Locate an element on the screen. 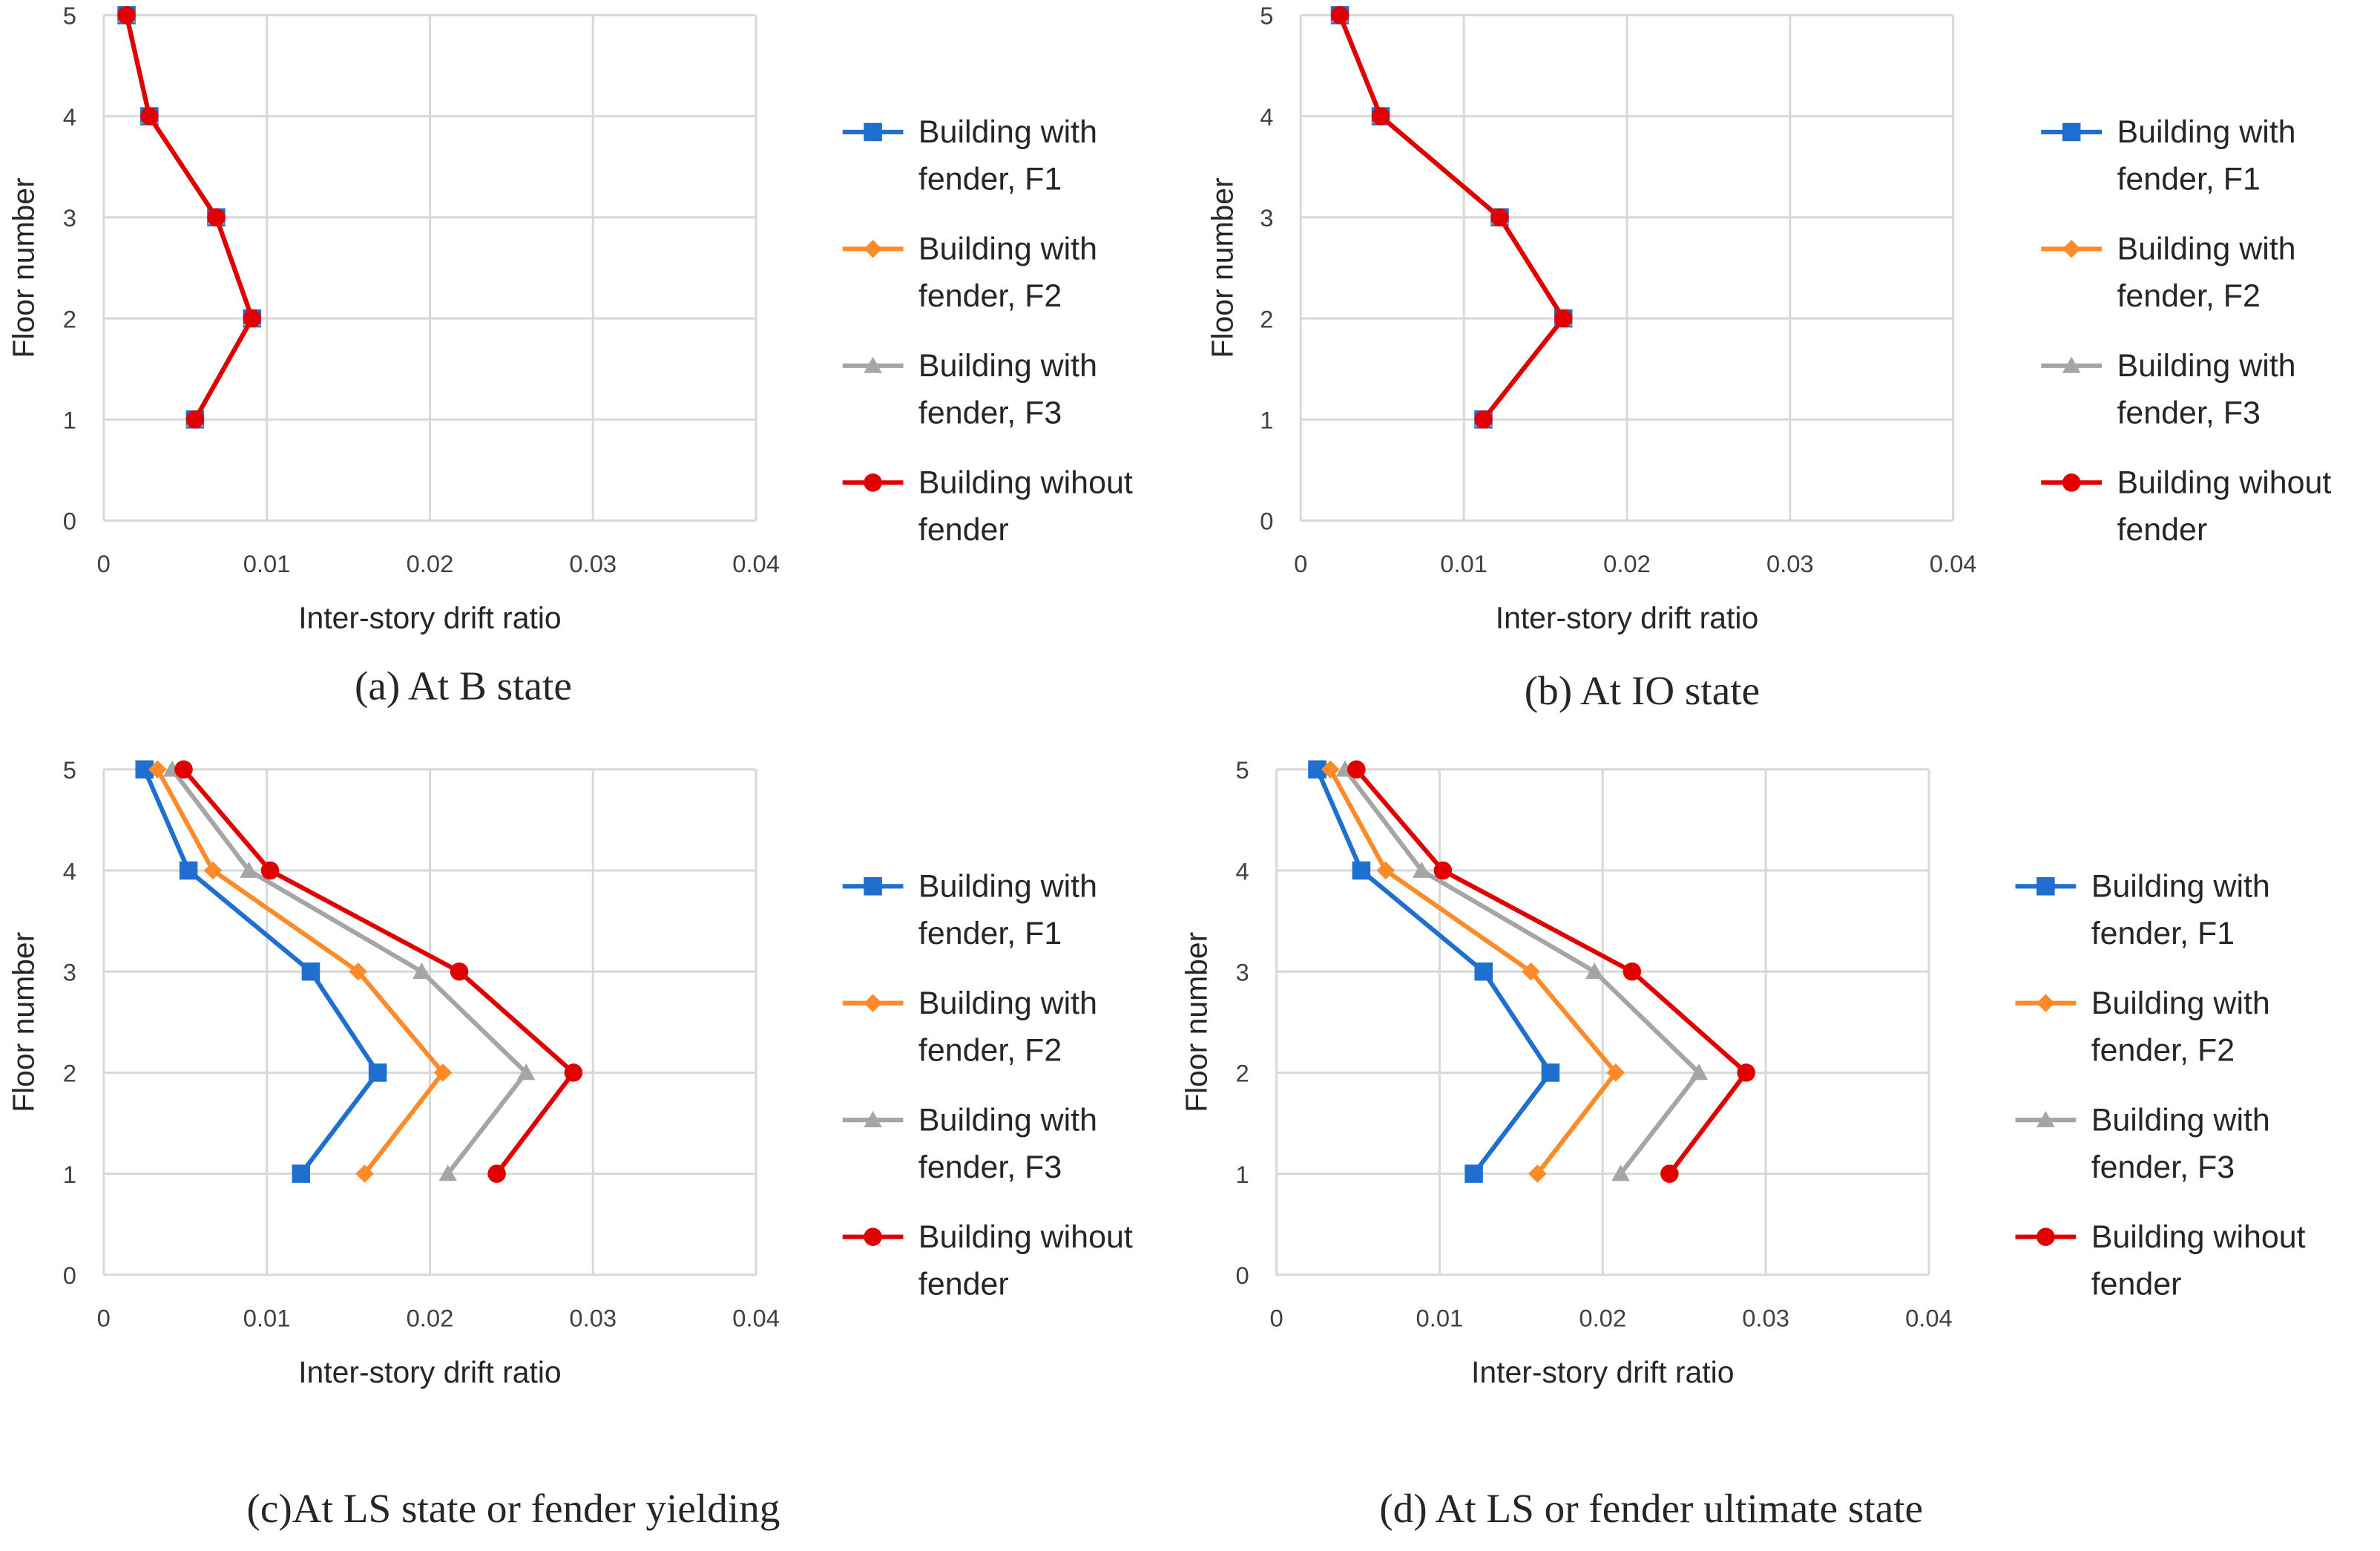 The image size is (2380, 1551). y-tick-label: 3 is located at coordinates (1267, 218).